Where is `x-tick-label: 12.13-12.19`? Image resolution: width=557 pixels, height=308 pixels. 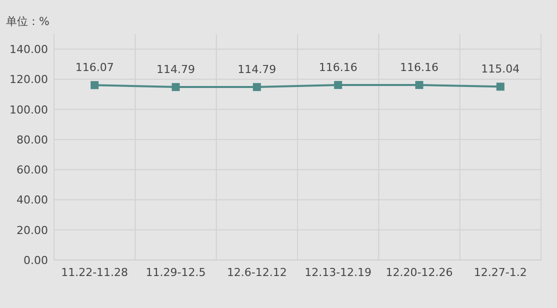
x-tick-label: 12.13-12.19 is located at coordinates (338, 272).